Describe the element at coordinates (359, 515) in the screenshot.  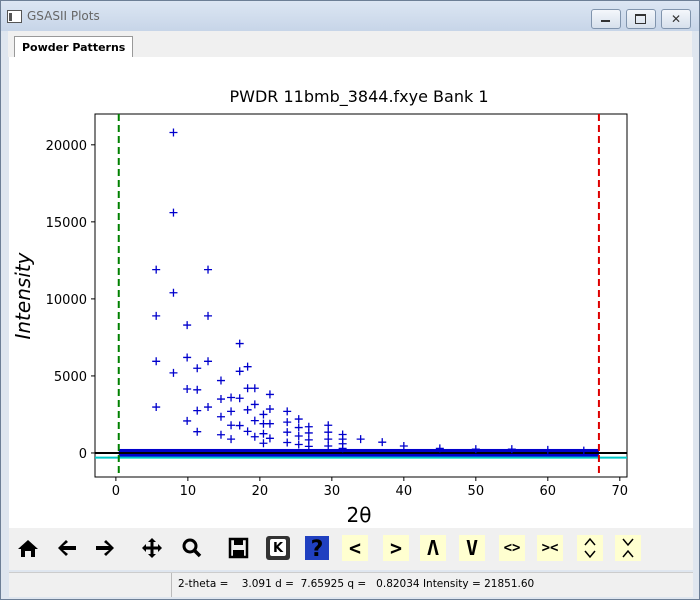
I see `x-axis-label: 2θ` at that location.